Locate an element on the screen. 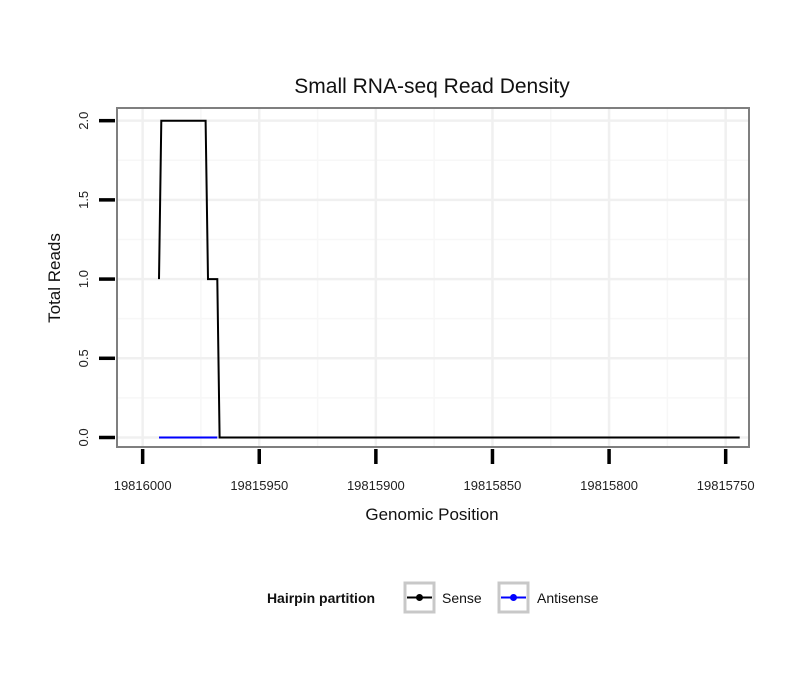 The image size is (810, 690). x-tick-label: 19815800 is located at coordinates (609, 485).